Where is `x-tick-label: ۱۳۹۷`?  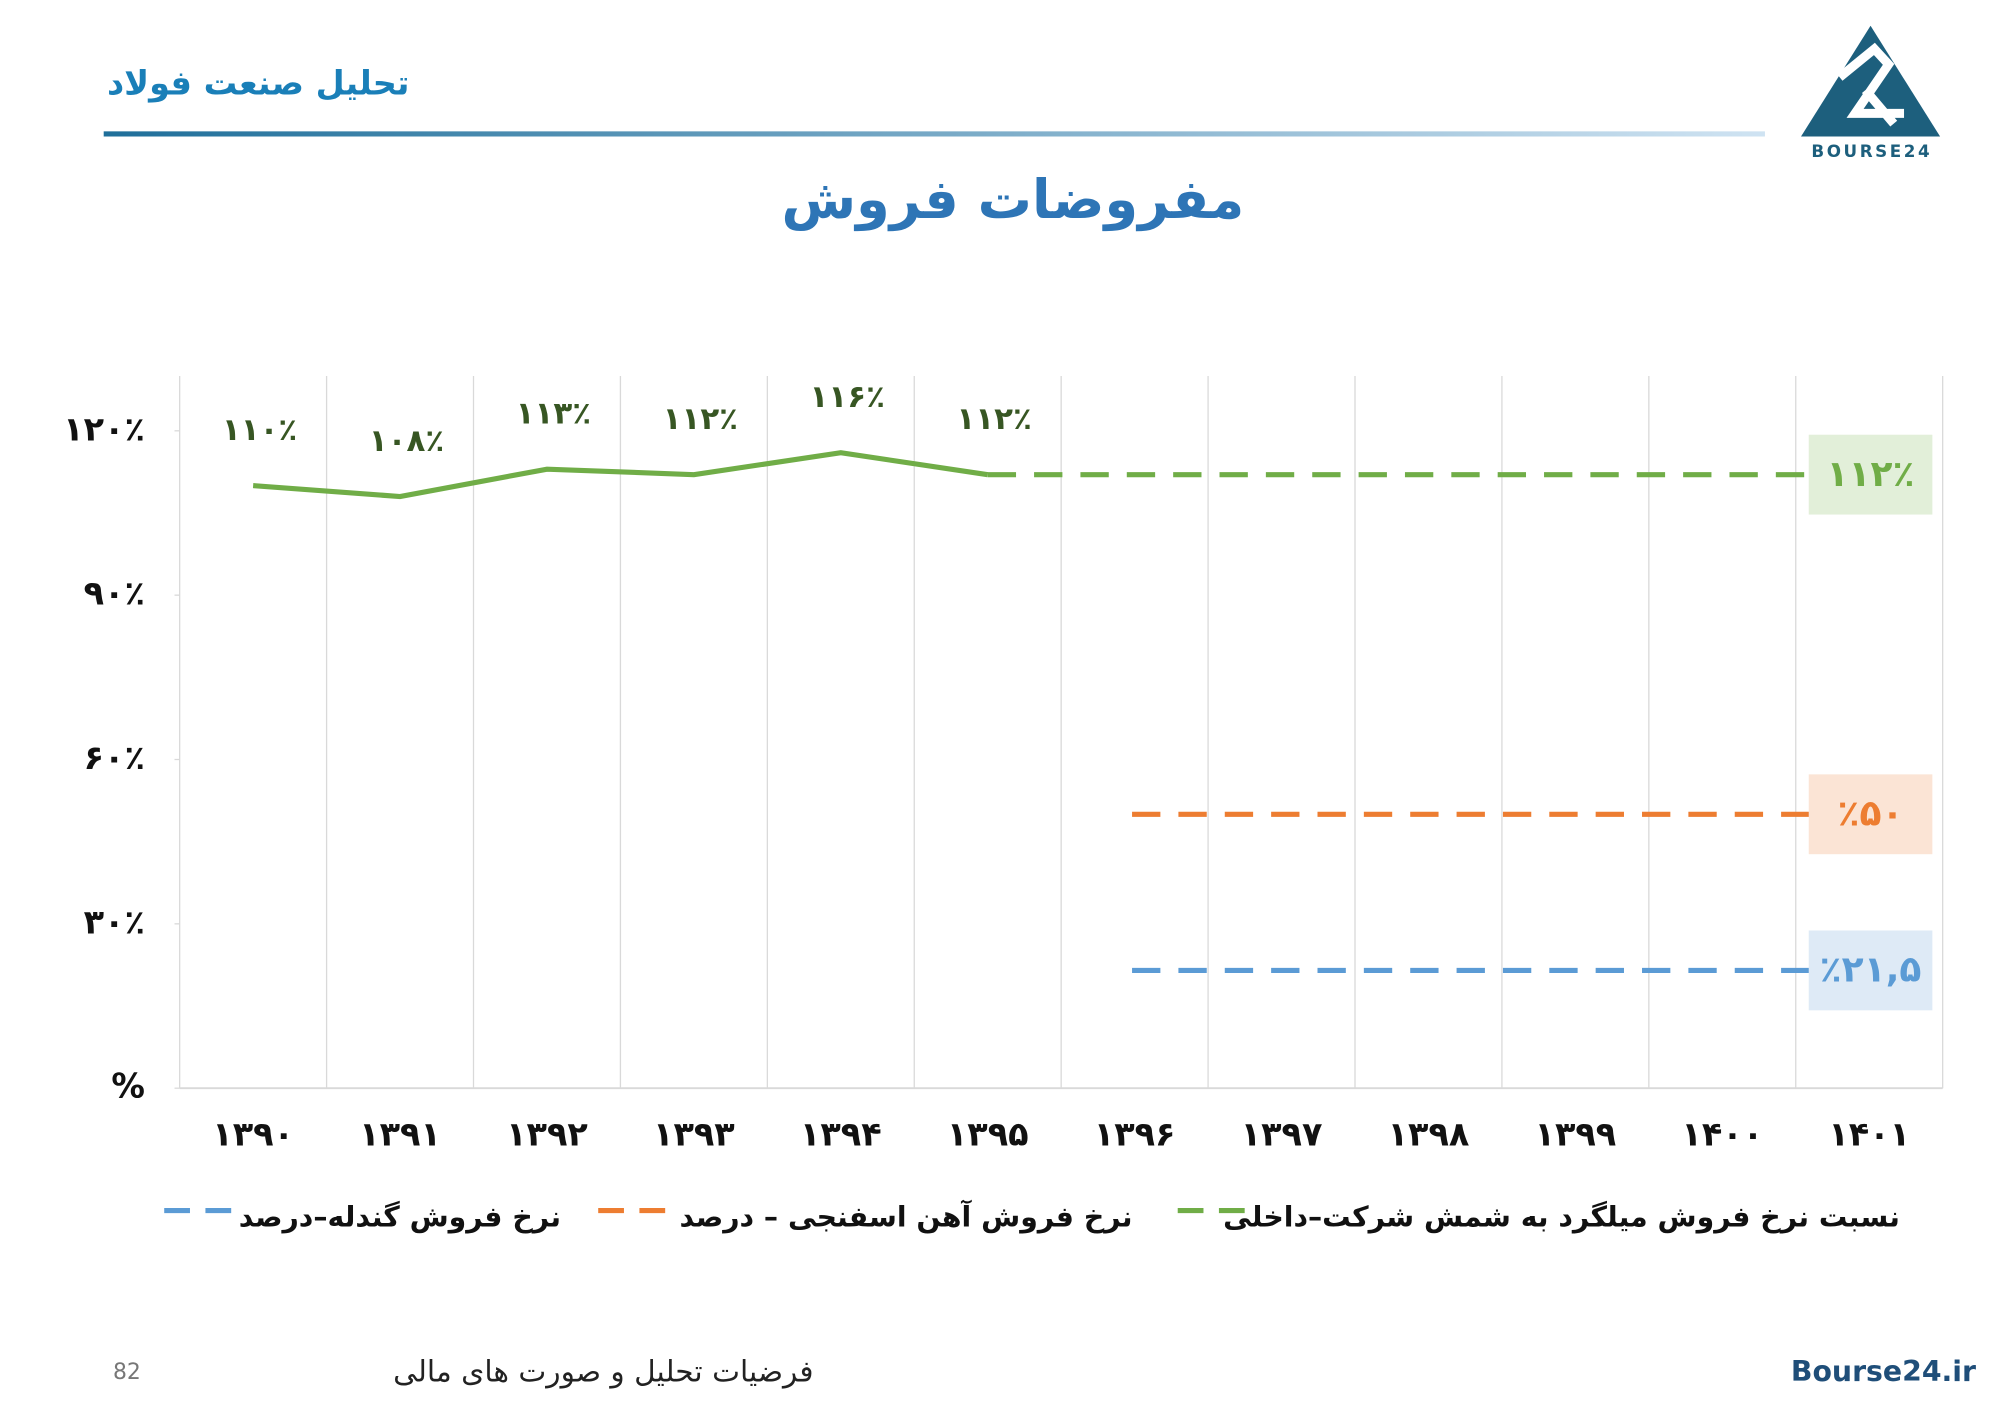 x-tick-label: ۱۳۹۷ is located at coordinates (1282, 1133).